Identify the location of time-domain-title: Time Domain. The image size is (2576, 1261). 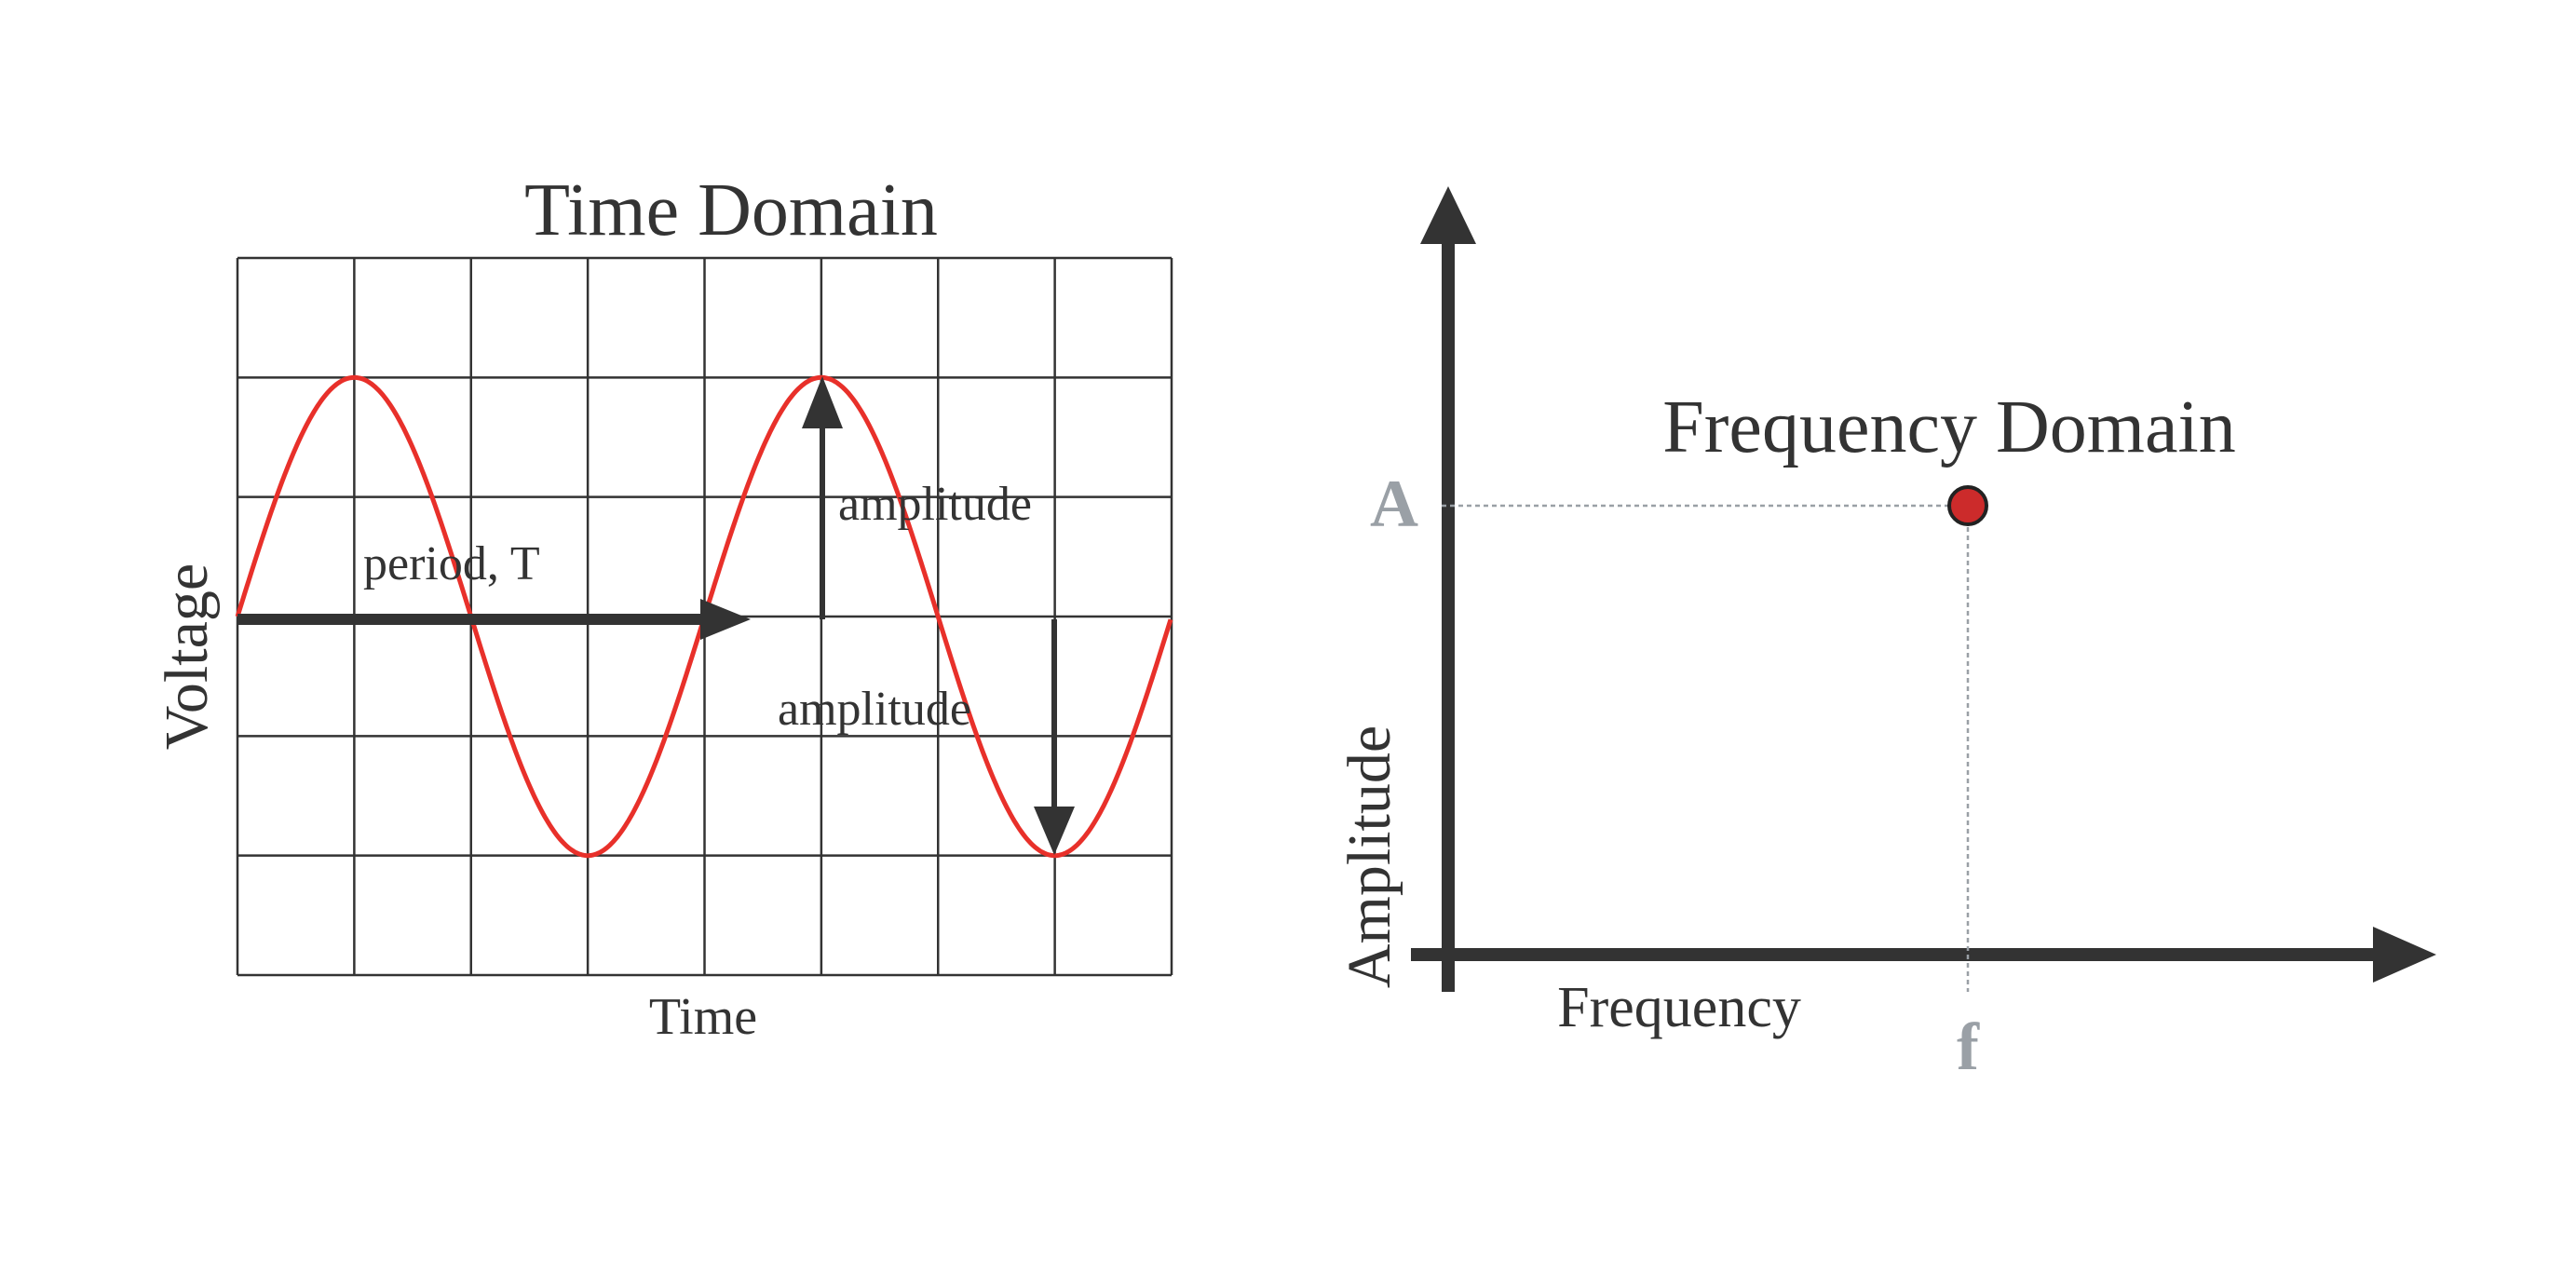
(731, 210).